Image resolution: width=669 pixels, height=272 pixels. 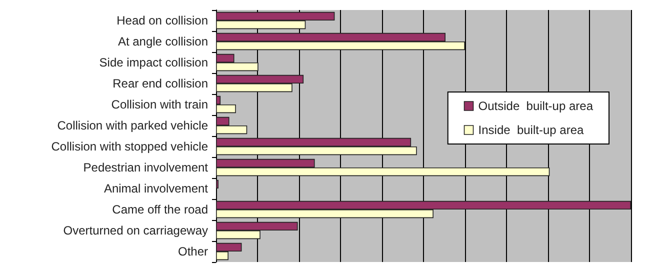 I want to click on y-tick-label: Side impact collision, so click(x=153, y=63).